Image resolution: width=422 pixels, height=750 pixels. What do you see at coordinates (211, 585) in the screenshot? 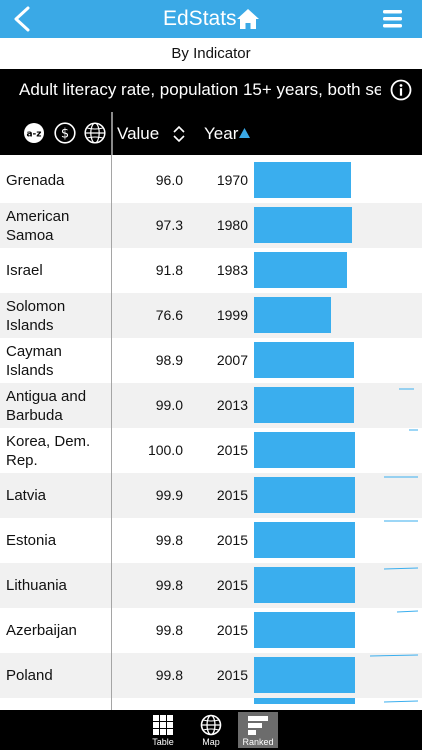
I see `table-row: Lithuania 99.8 2015` at bounding box center [211, 585].